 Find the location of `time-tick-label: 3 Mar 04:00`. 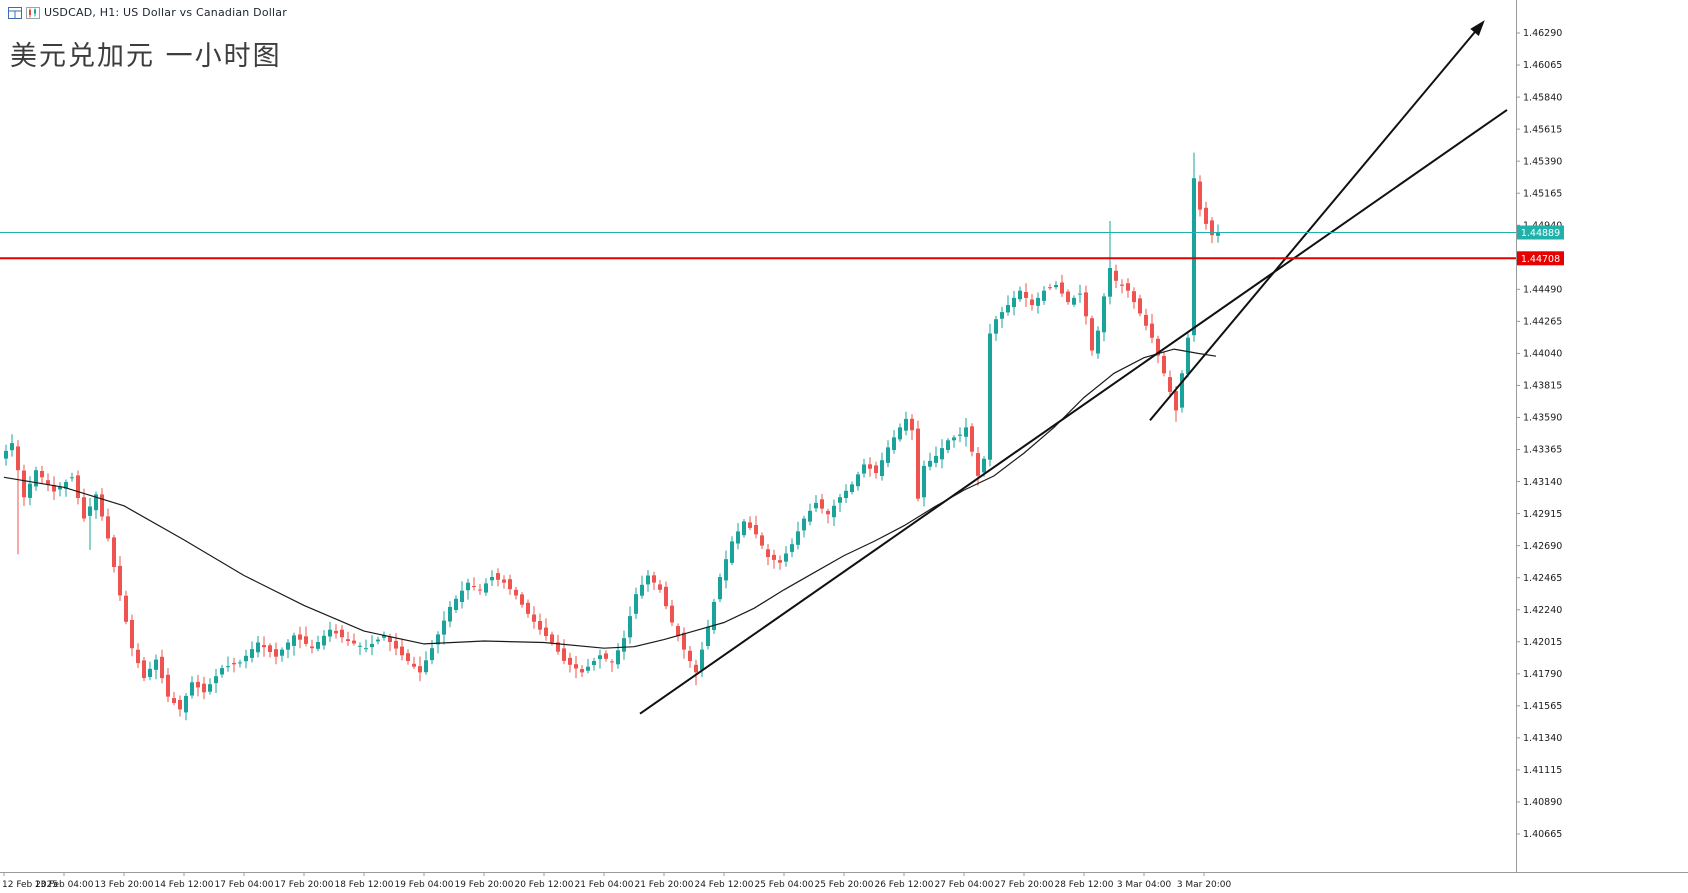

time-tick-label: 3 Mar 04:00 is located at coordinates (1144, 885).